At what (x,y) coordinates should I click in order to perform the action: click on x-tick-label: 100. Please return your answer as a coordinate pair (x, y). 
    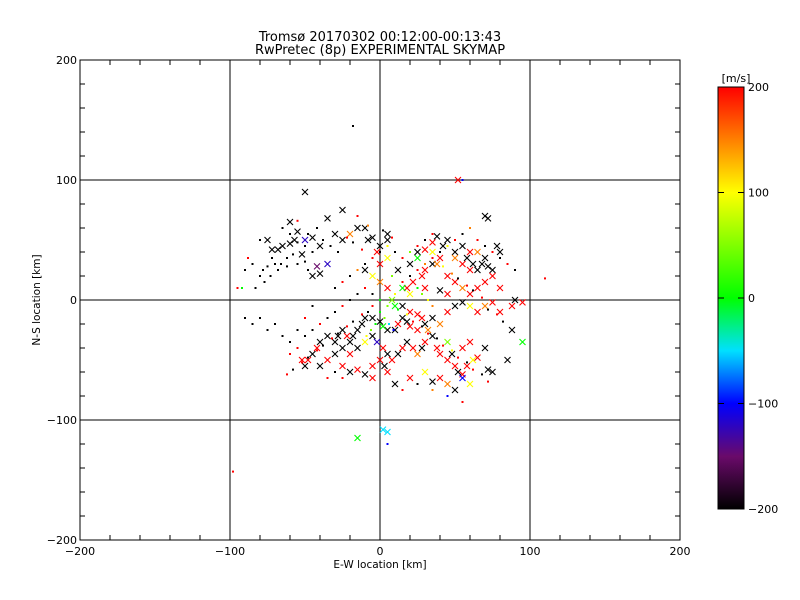
    Looking at the image, I should click on (530, 551).